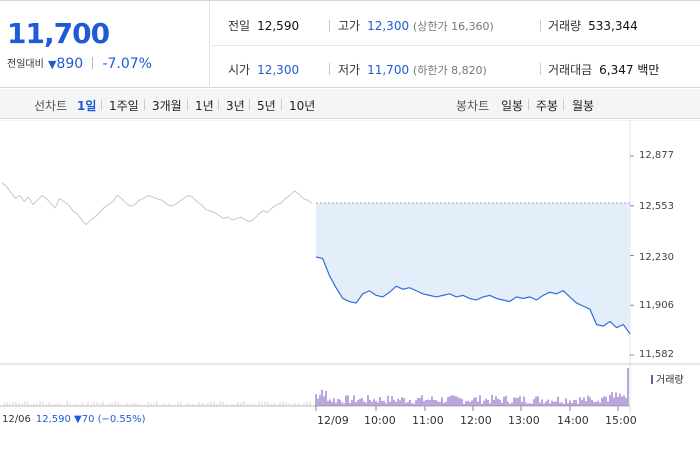  Describe the element at coordinates (127, 64) in the screenshot. I see `change-percent: -7.07%` at that location.